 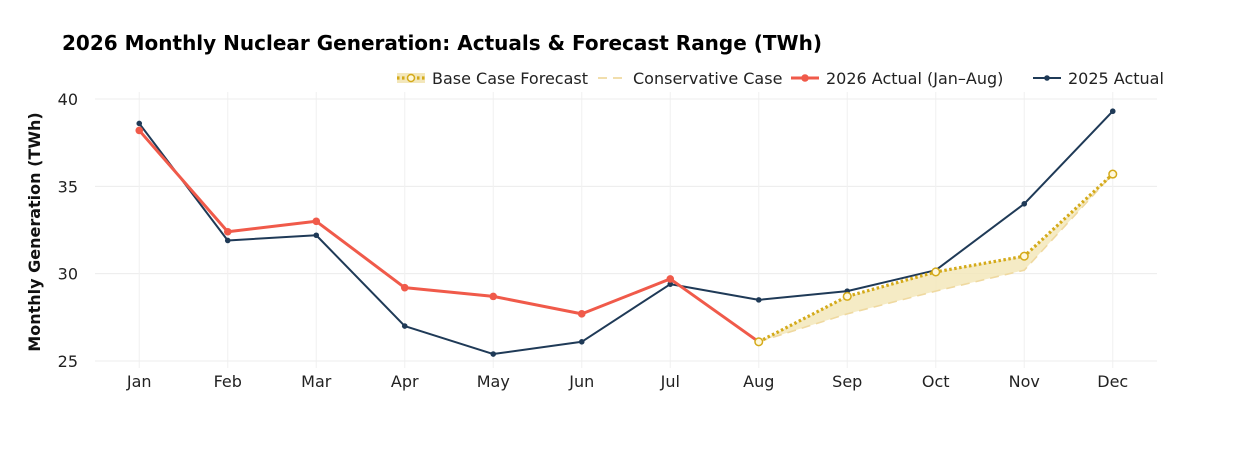 What do you see at coordinates (139, 130) in the screenshot?
I see `point-2026-actual-jan-aug-jan` at bounding box center [139, 130].